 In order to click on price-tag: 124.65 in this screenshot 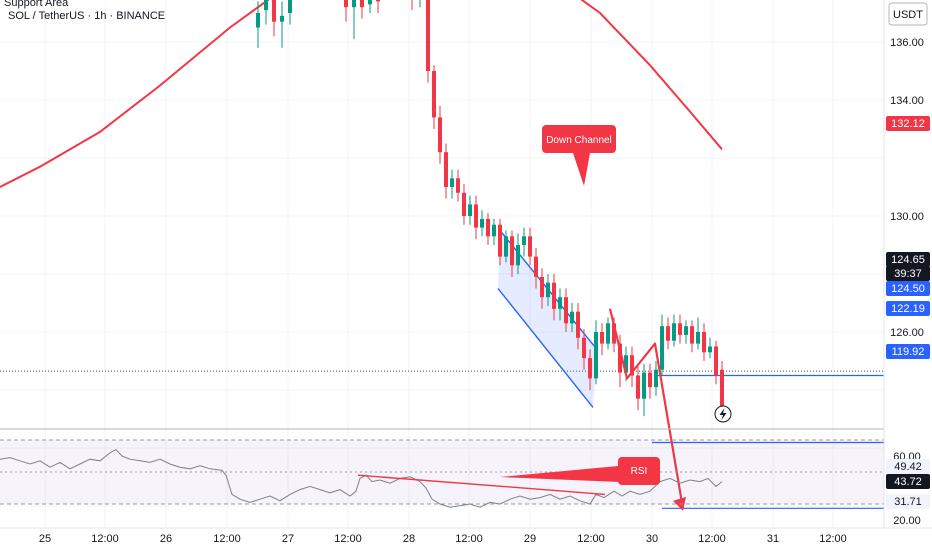, I will do `click(908, 259)`.